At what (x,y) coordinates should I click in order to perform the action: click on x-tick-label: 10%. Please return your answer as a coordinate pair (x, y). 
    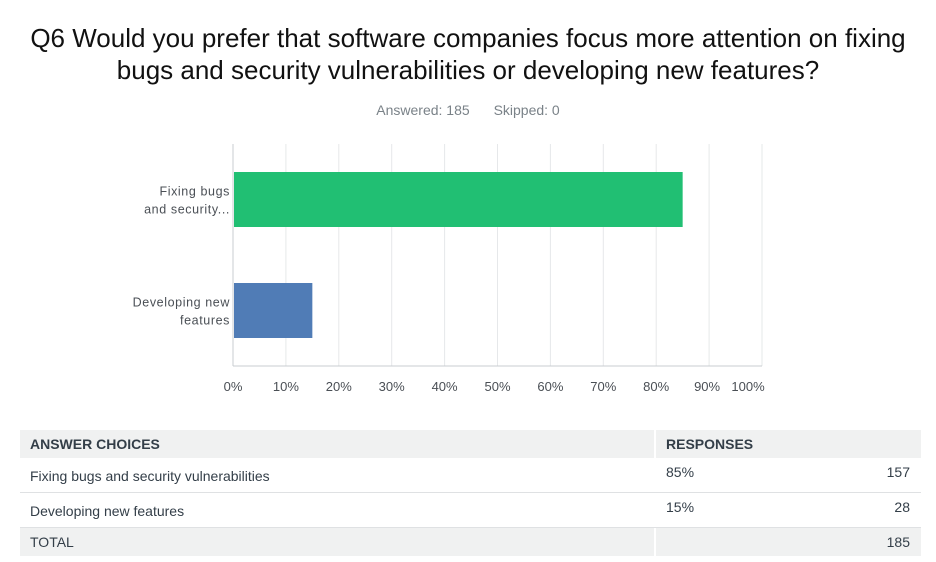
    Looking at the image, I should click on (286, 386).